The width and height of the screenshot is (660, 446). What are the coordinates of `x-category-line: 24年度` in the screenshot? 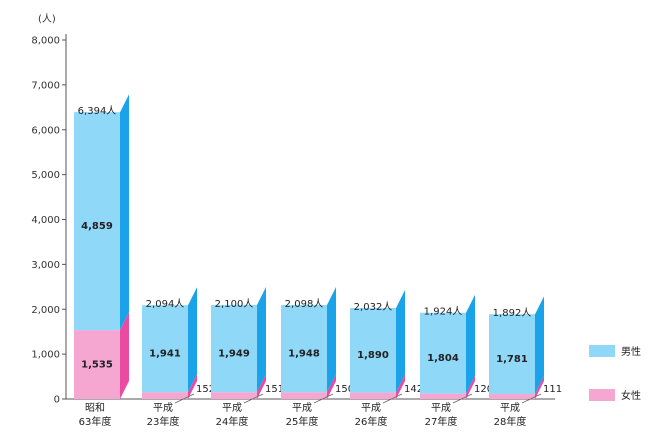 It's located at (232, 421).